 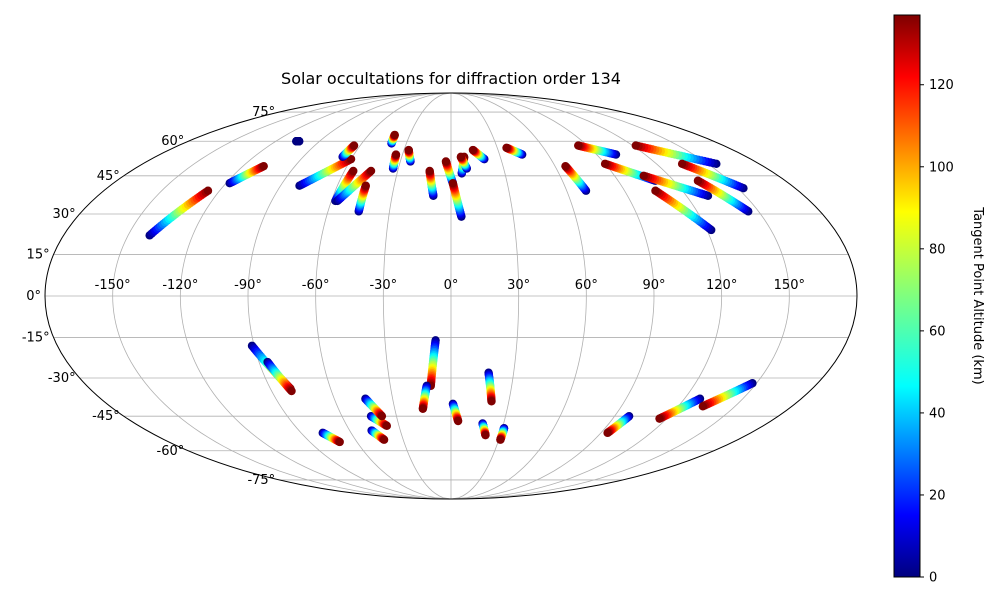 What do you see at coordinates (937, 249) in the screenshot?
I see `colorbar-tick-label: 80` at bounding box center [937, 249].